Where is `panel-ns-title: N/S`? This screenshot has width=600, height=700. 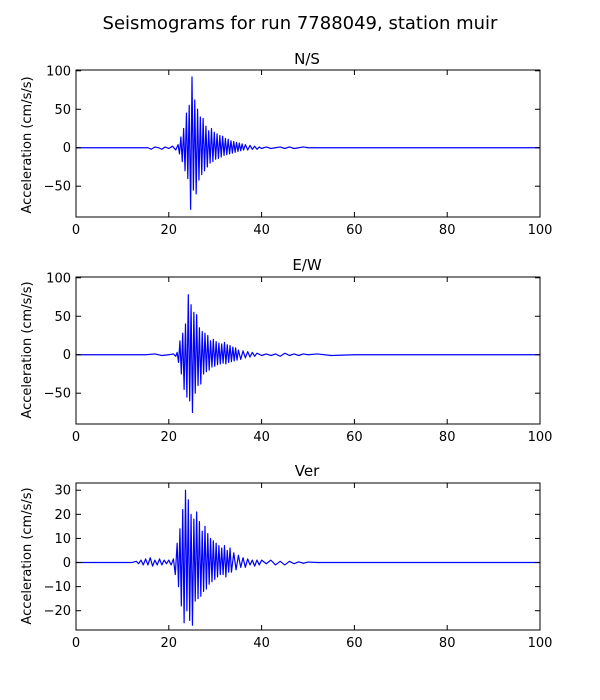 panel-ns-title: N/S is located at coordinates (307, 59).